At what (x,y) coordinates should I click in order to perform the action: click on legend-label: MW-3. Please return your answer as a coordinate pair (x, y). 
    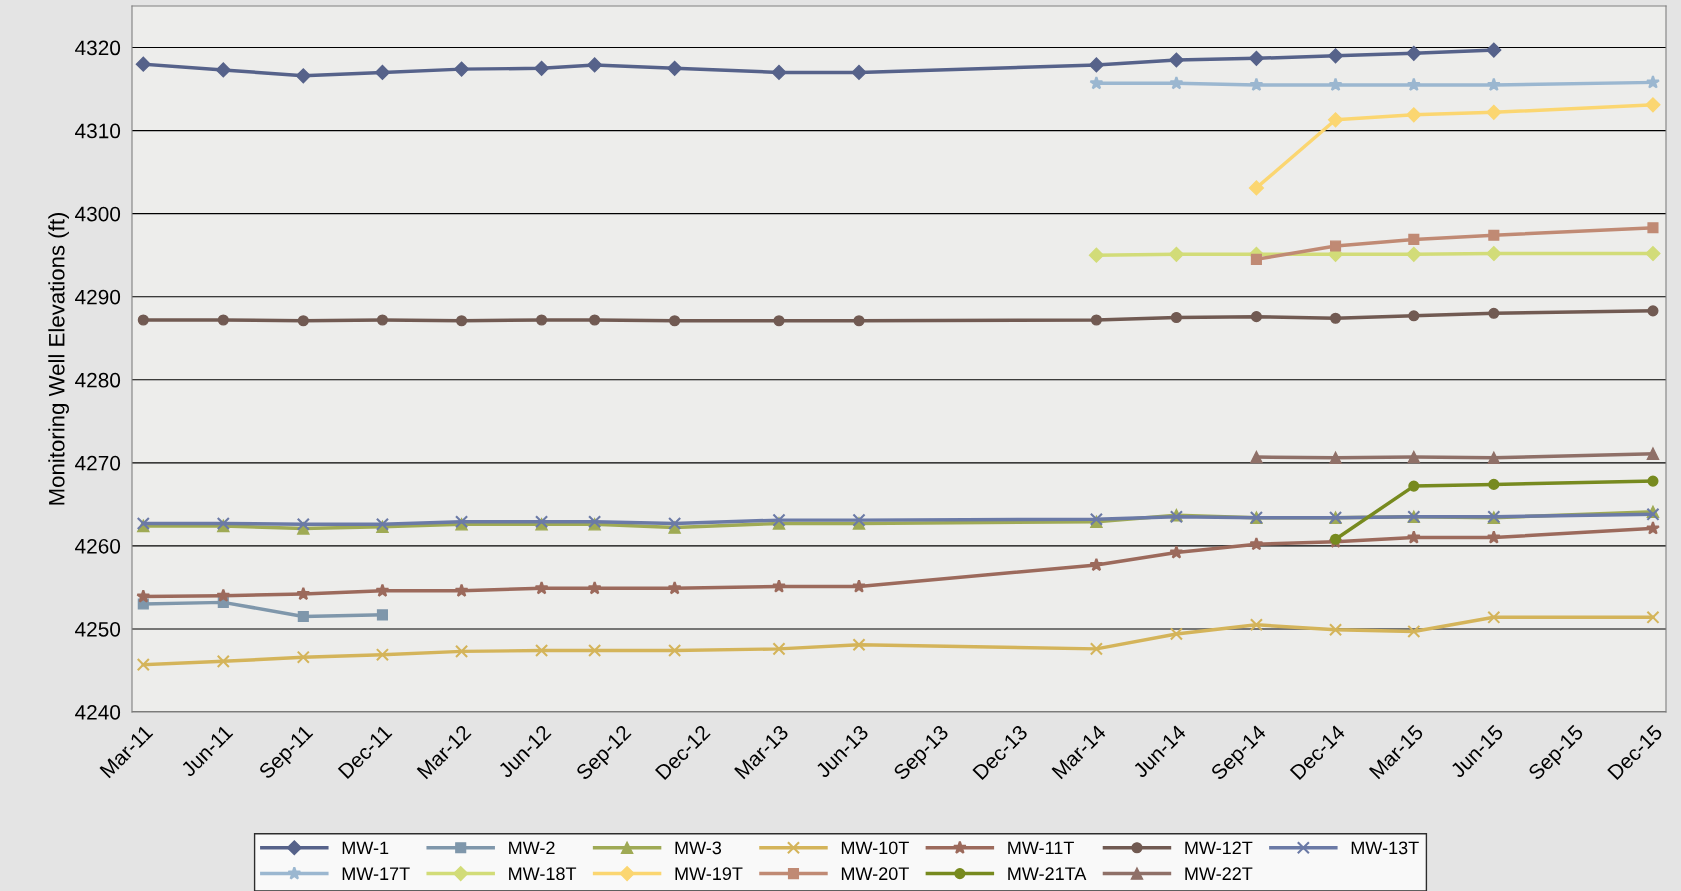
    Looking at the image, I should click on (698, 848).